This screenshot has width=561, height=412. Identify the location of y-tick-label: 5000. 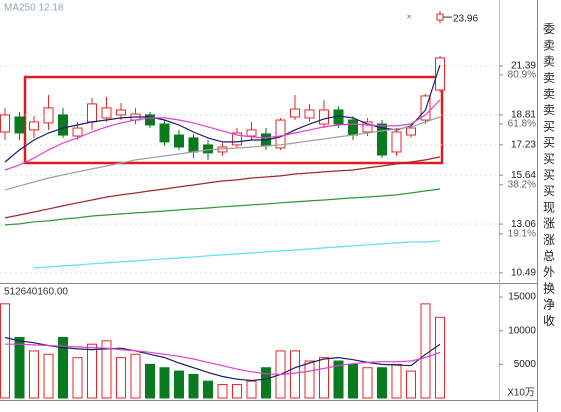
(525, 364).